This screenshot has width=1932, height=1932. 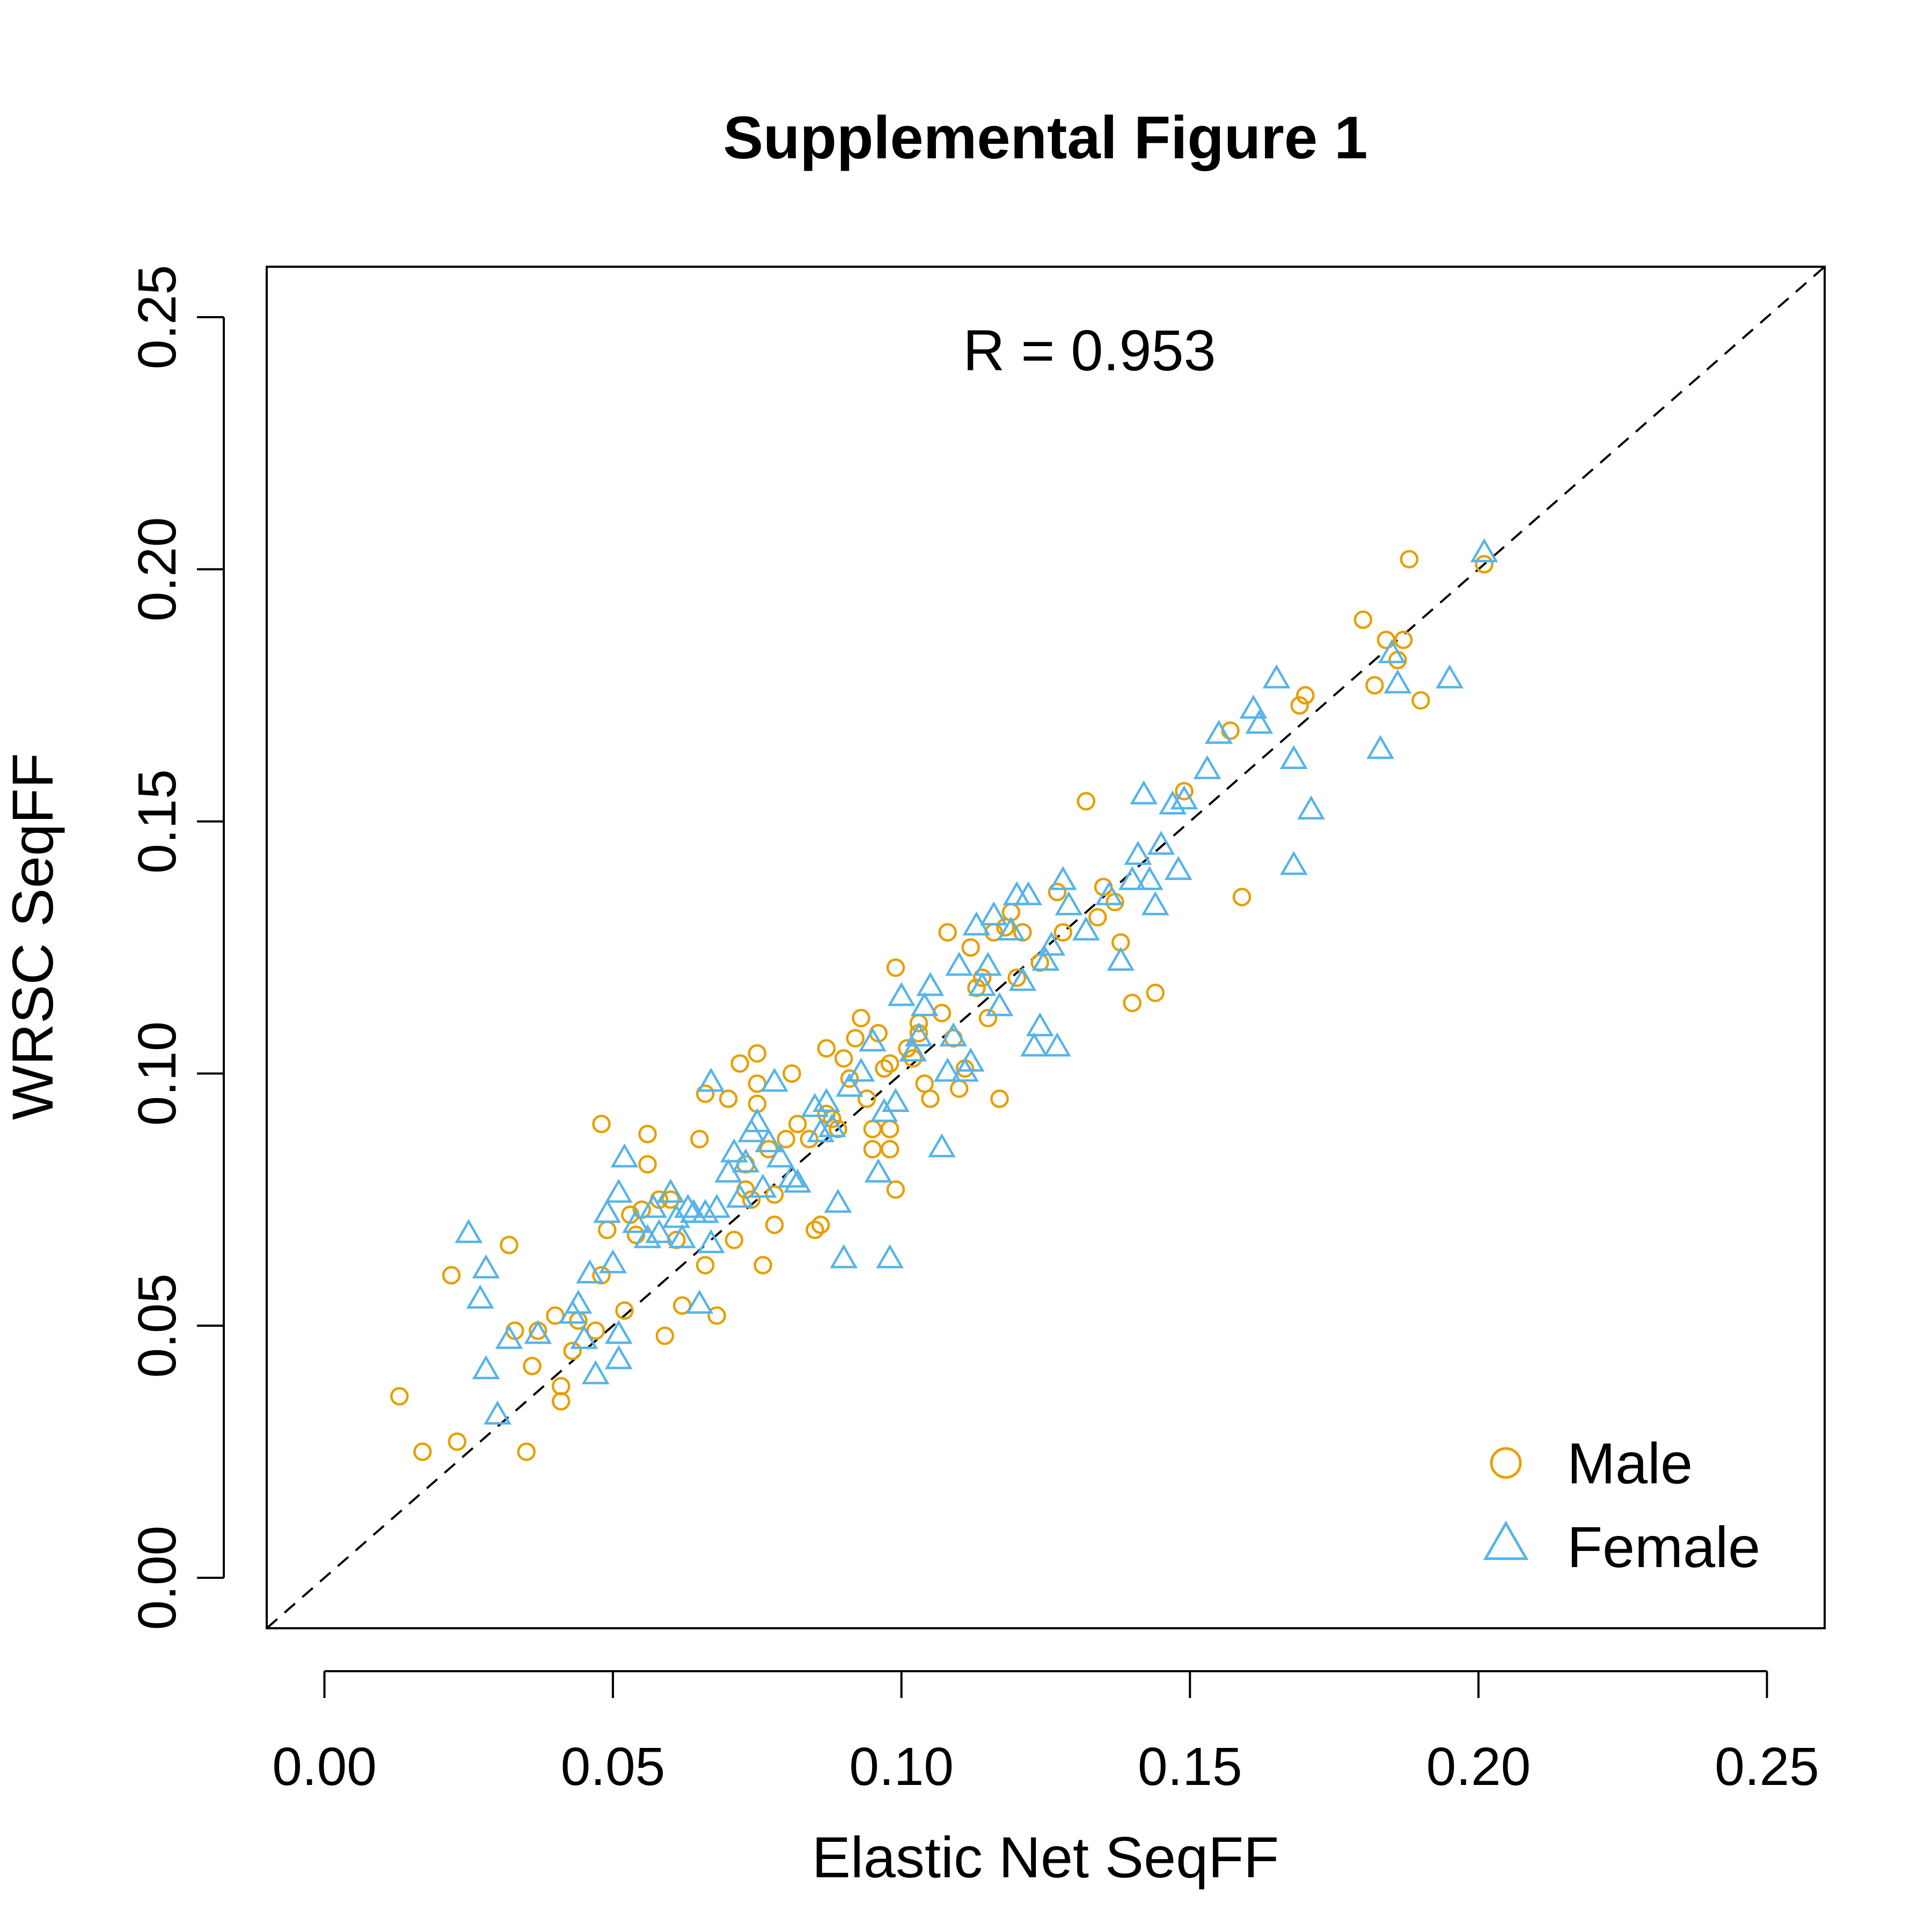 What do you see at coordinates (1089, 350) in the screenshot?
I see `correlation-annotation: R = 0.953` at bounding box center [1089, 350].